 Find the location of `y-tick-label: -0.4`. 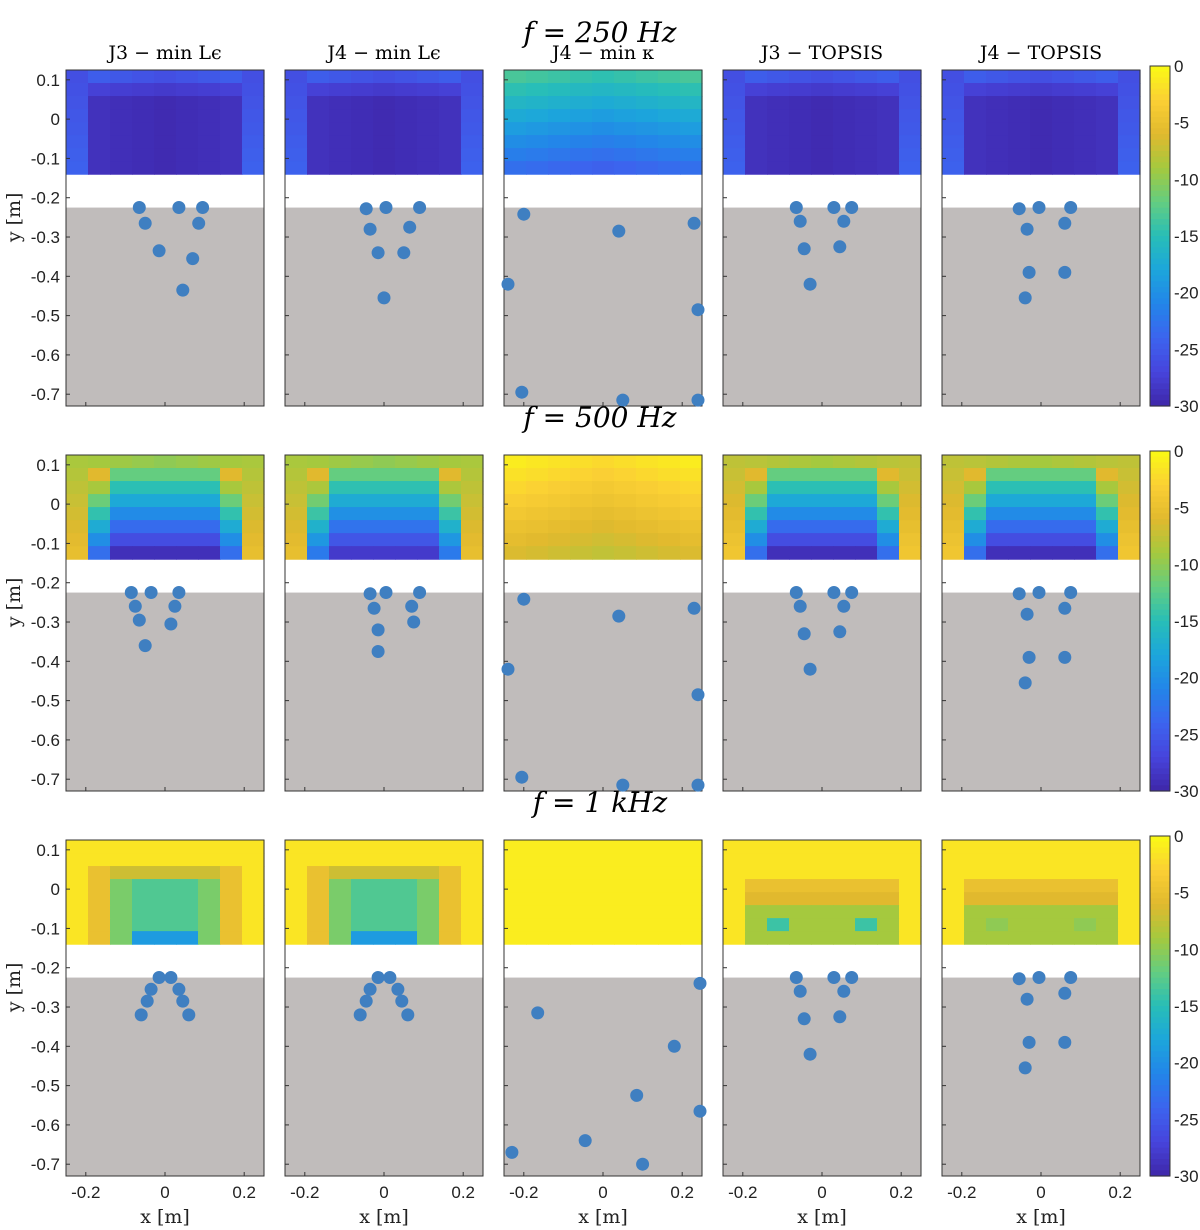

y-tick-label: -0.4 is located at coordinates (45, 1046).